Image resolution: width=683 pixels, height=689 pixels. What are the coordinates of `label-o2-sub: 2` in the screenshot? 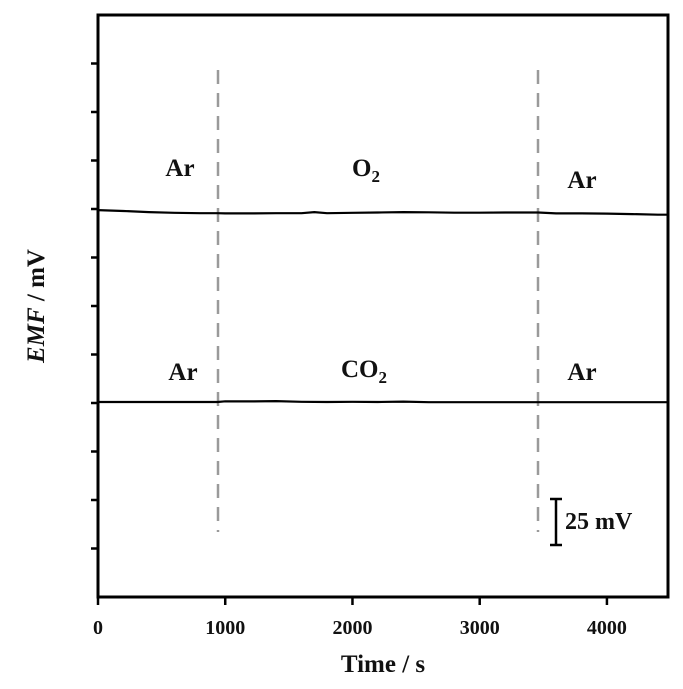 It's located at (375, 176).